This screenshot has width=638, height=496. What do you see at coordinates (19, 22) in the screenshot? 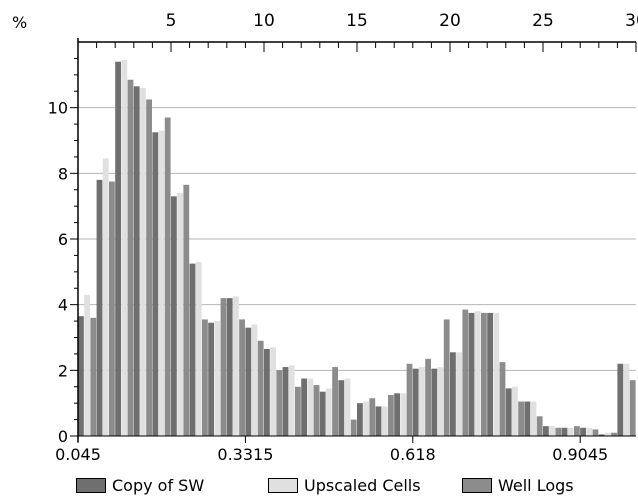
I see `y-axis-label: %` at bounding box center [19, 22].